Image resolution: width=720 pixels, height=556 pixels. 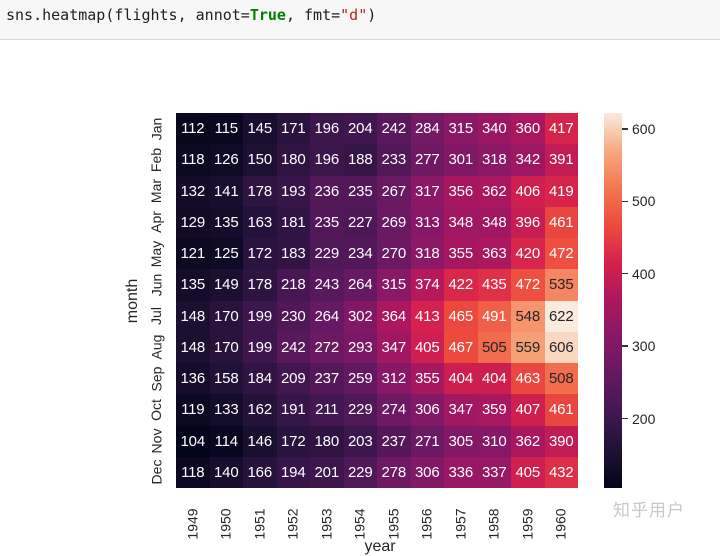 I want to click on heatmap-cell: 407, so click(x=528, y=410).